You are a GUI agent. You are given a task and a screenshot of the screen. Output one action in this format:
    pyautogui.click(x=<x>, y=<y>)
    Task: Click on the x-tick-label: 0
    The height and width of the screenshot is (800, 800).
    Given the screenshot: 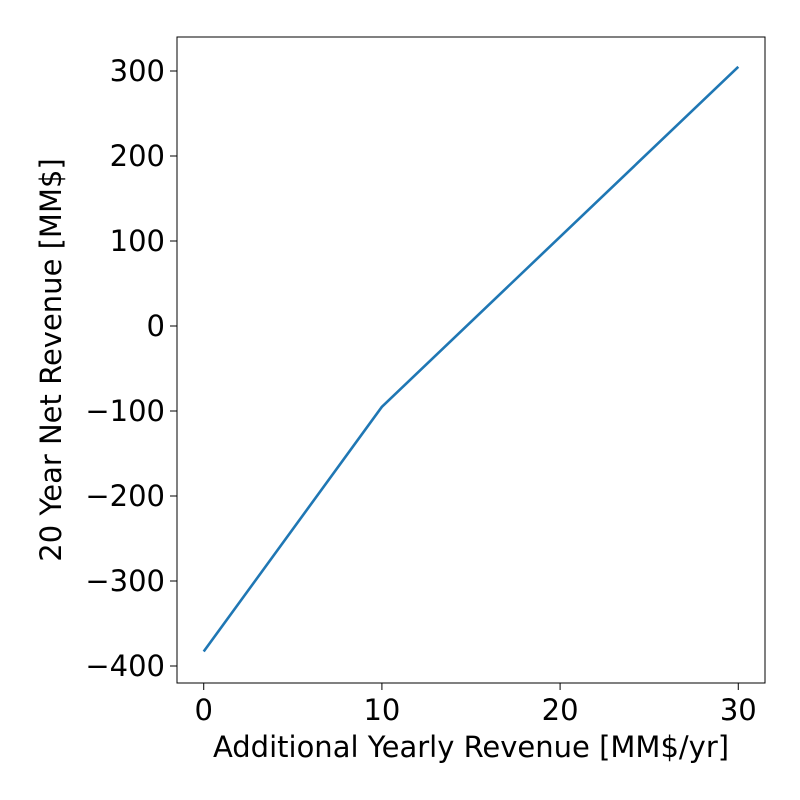 What is the action you would take?
    pyautogui.click(x=204, y=710)
    